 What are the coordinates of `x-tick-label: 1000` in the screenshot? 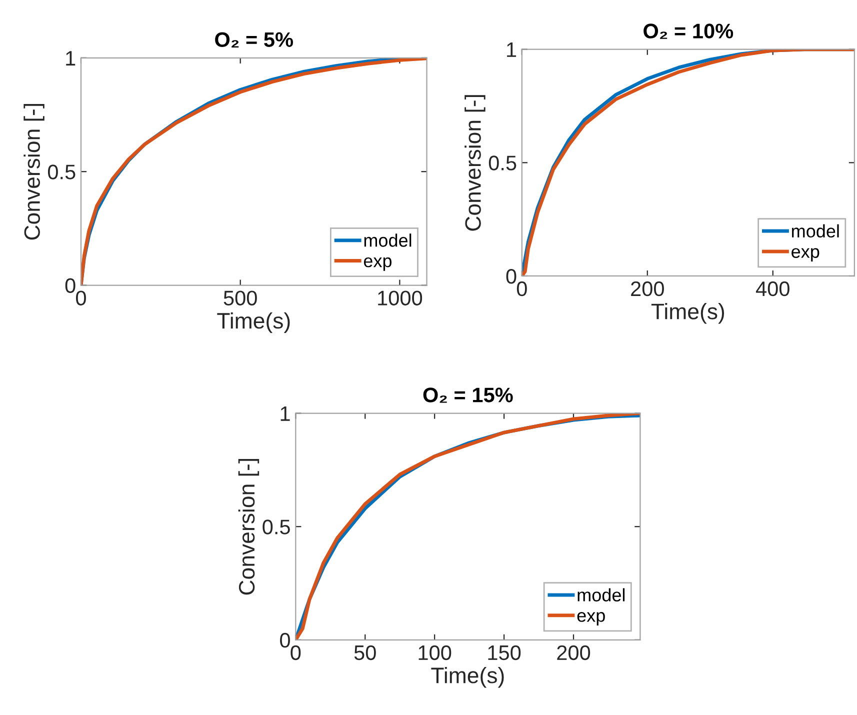 It's located at (400, 298).